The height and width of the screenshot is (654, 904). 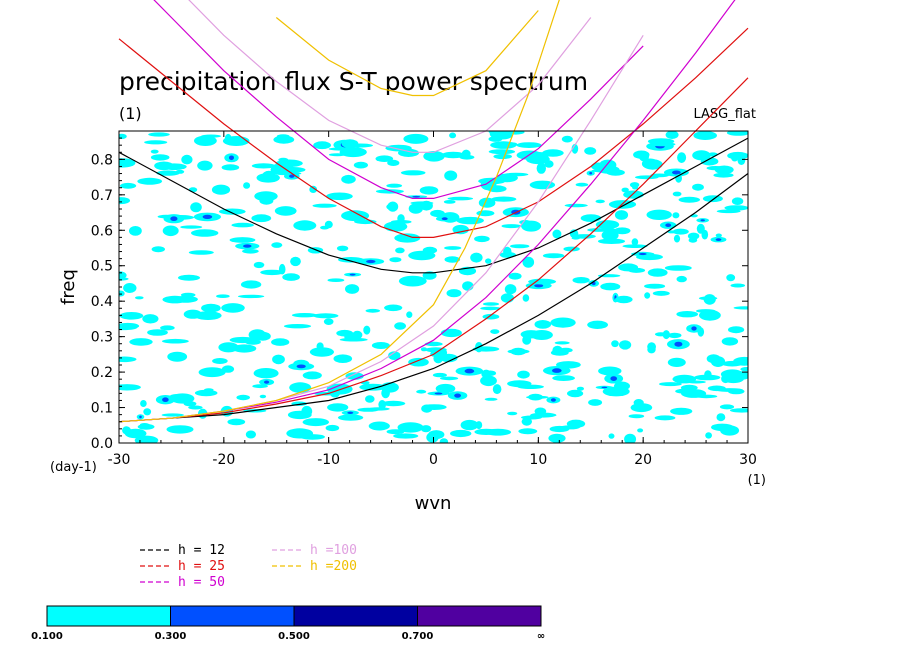 I want to click on x-units-label: (1), so click(x=757, y=480).